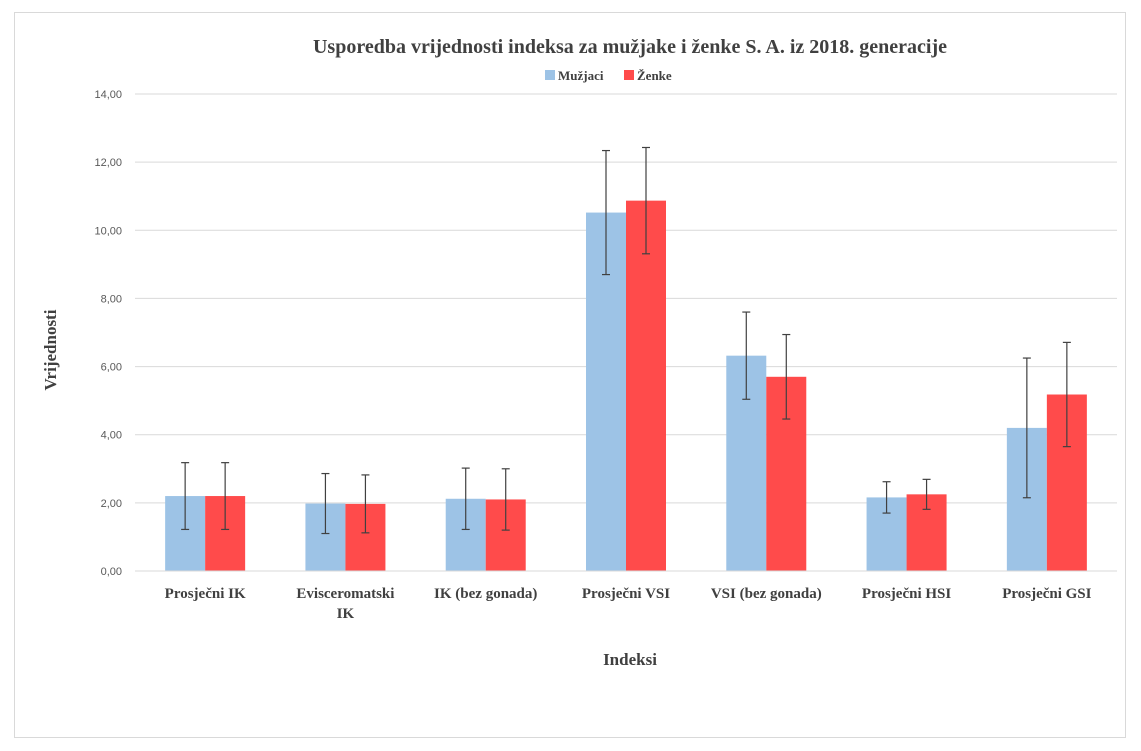 The width and height of the screenshot is (1141, 751). Describe the element at coordinates (766, 594) in the screenshot. I see `x-tick-label: VSI (bez gonada)` at that location.